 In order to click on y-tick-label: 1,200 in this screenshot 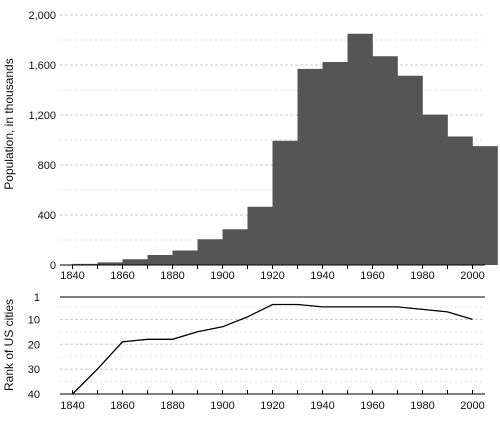, I will do `click(42, 116)`.